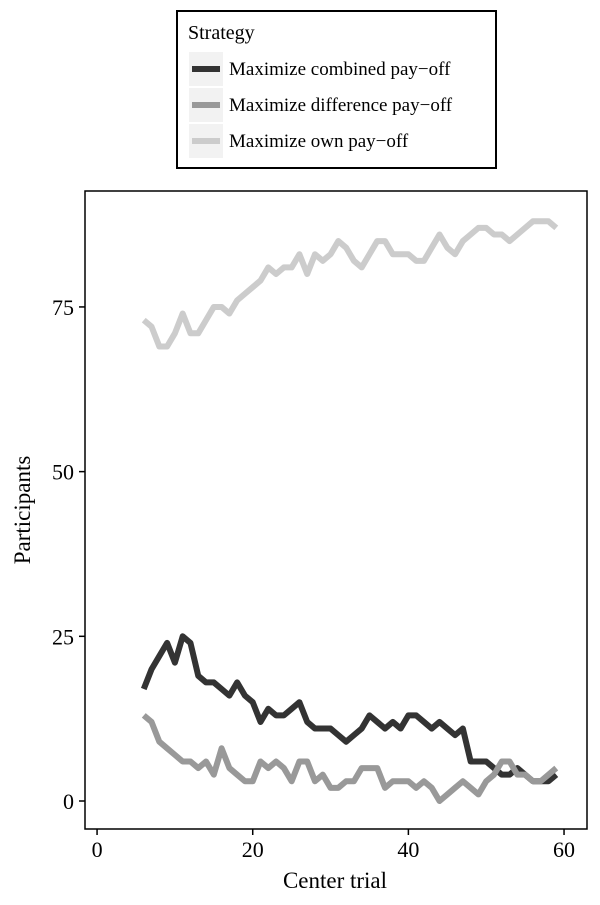 This screenshot has width=600, height=905. Describe the element at coordinates (63, 307) in the screenshot. I see `y-tick-label: 75` at that location.